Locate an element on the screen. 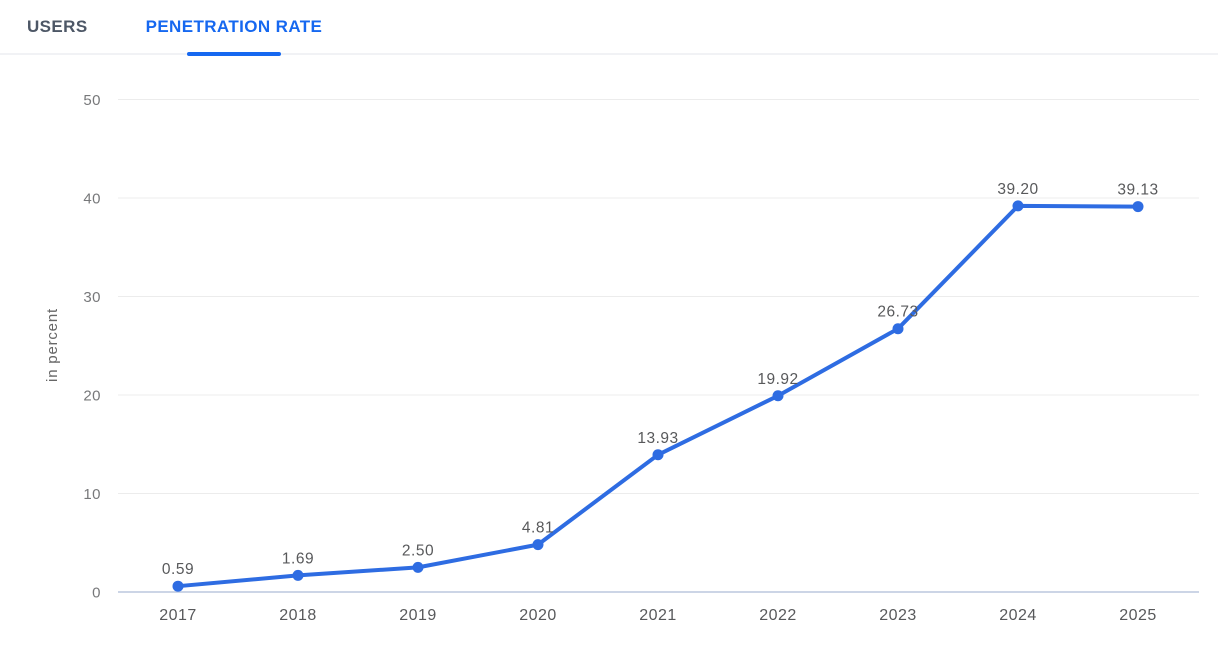 The image size is (1218, 655). point-value-label: 0.59 is located at coordinates (178, 569).